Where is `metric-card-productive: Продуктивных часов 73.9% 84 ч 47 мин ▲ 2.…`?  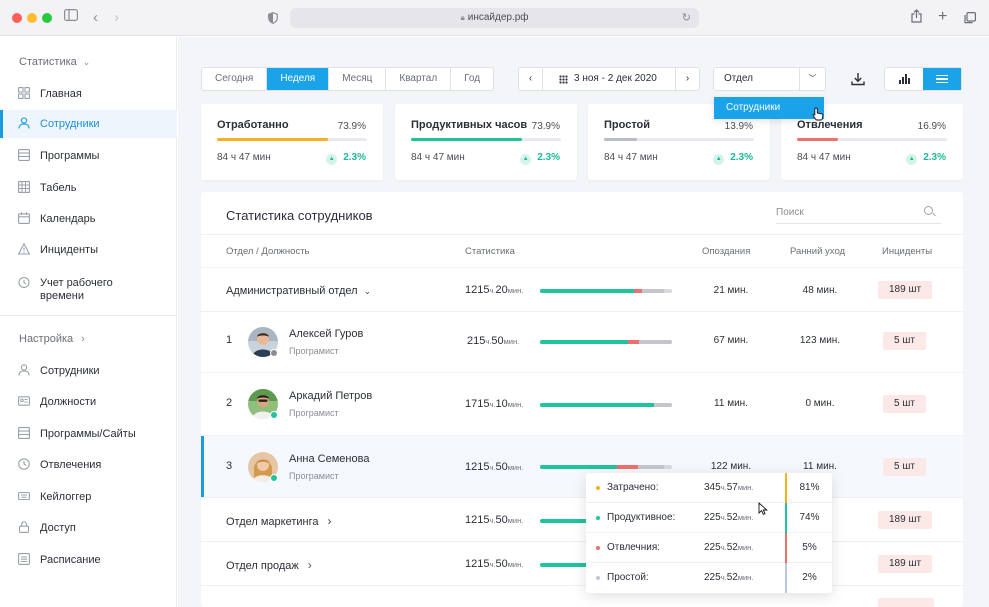
metric-card-productive: Продуктивных часов 73.9% 84 ч 47 мин ▲ 2.… is located at coordinates (486, 142).